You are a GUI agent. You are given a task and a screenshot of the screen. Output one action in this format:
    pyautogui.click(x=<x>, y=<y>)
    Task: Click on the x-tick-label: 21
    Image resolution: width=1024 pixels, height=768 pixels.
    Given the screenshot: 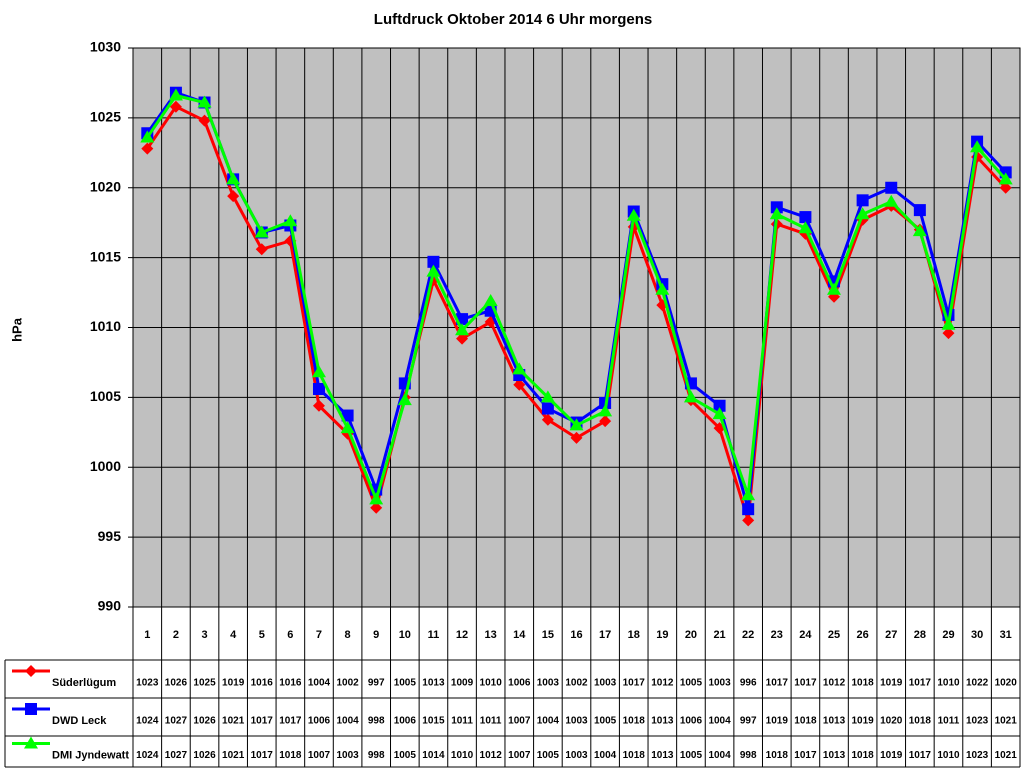 What is the action you would take?
    pyautogui.click(x=719, y=635)
    